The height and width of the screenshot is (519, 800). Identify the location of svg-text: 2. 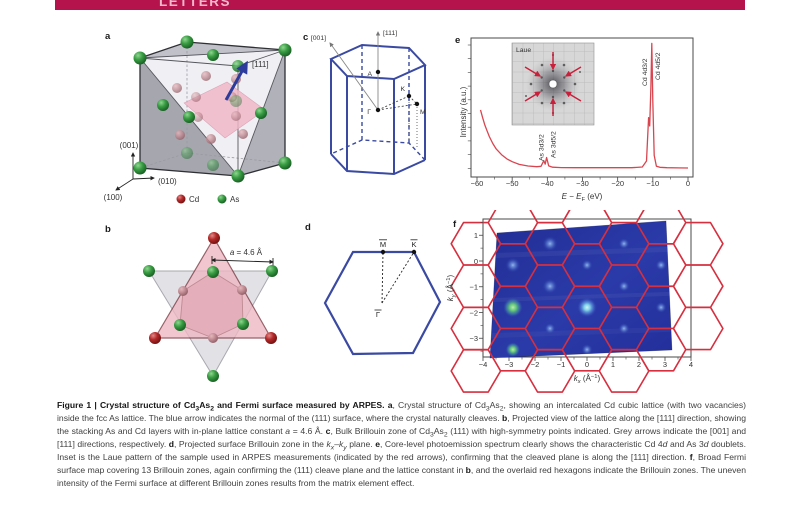
(639, 364).